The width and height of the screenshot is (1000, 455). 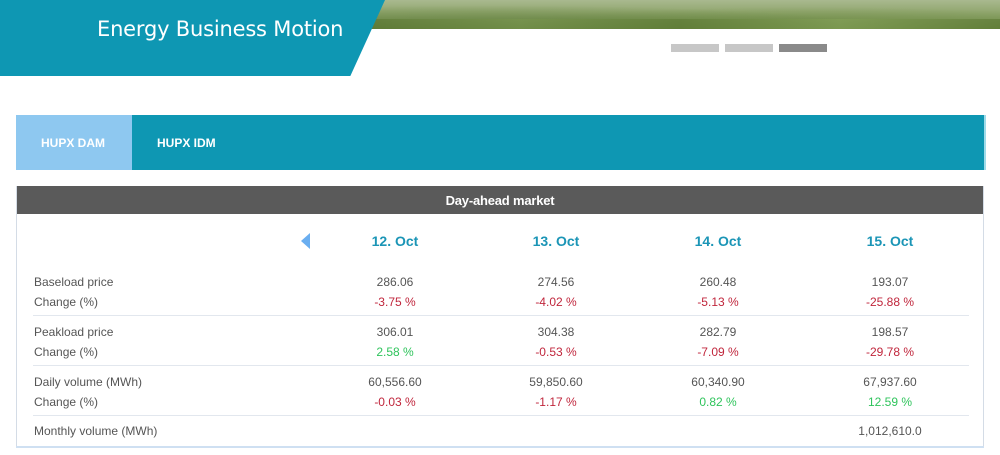 I want to click on peakload-value: 282.79, so click(x=718, y=332).